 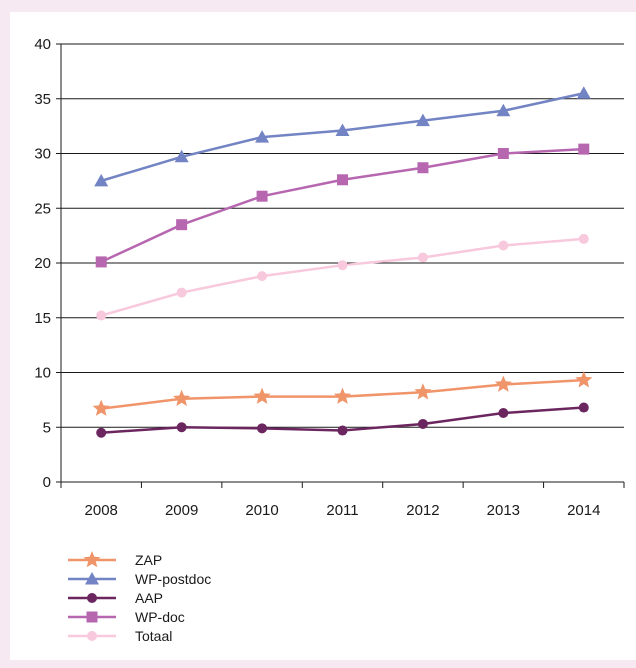 I want to click on series-aap, so click(x=342, y=420).